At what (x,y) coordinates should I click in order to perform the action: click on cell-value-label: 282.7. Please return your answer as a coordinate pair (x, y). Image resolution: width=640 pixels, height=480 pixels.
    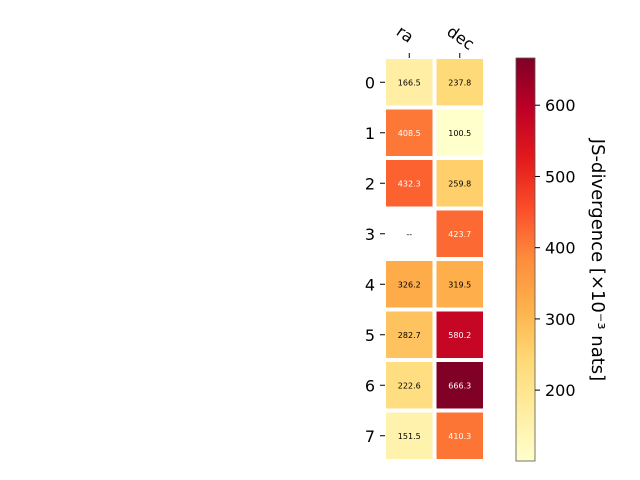
    Looking at the image, I should click on (409, 335).